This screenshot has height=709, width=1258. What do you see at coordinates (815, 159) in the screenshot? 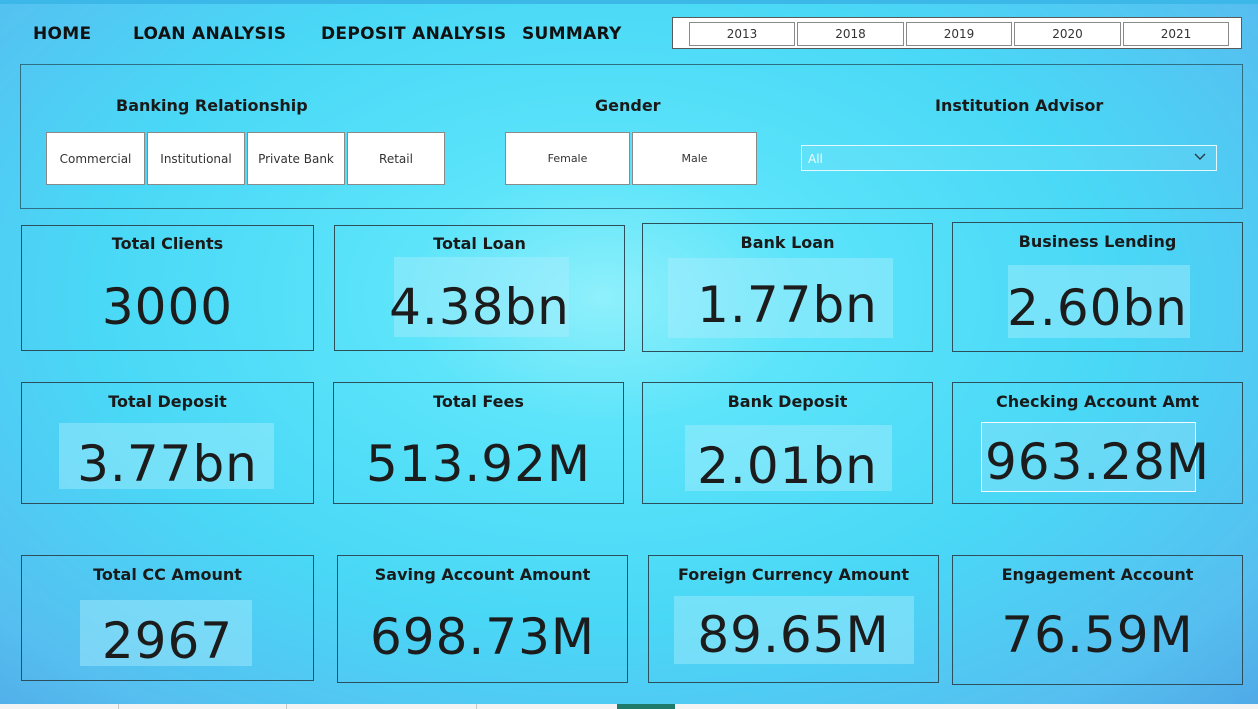
I see `dropdown-selected-value: All` at bounding box center [815, 159].